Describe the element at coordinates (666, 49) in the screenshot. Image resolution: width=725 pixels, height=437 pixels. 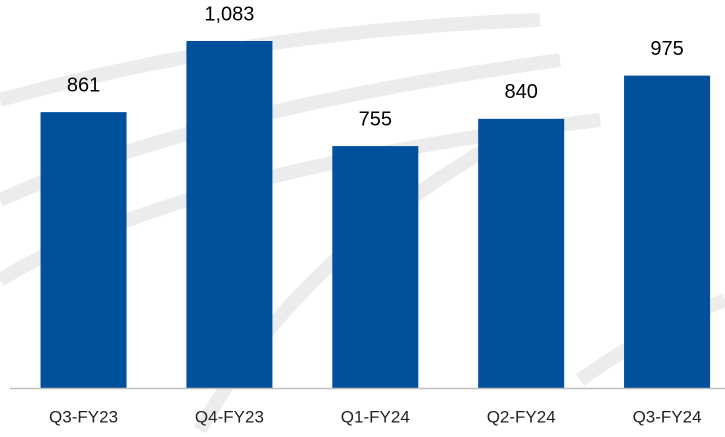
I see `value-label: 975` at that location.